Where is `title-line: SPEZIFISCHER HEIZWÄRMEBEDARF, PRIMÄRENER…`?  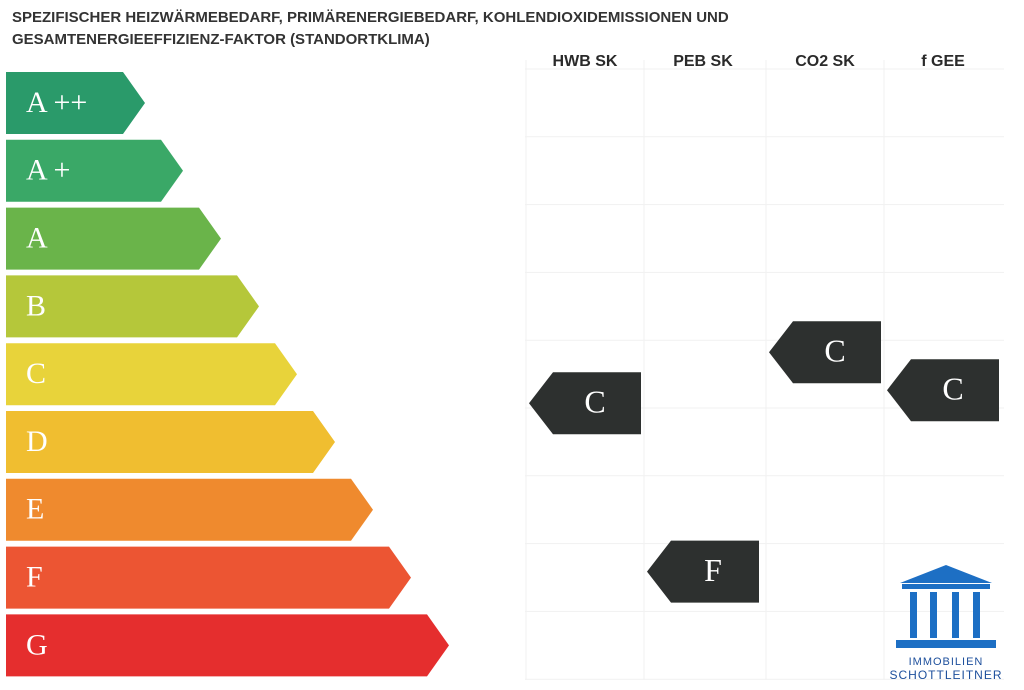 title-line: SPEZIFISCHER HEIZWÄRMEBEDARF, PRIMÄRENER… is located at coordinates (370, 17).